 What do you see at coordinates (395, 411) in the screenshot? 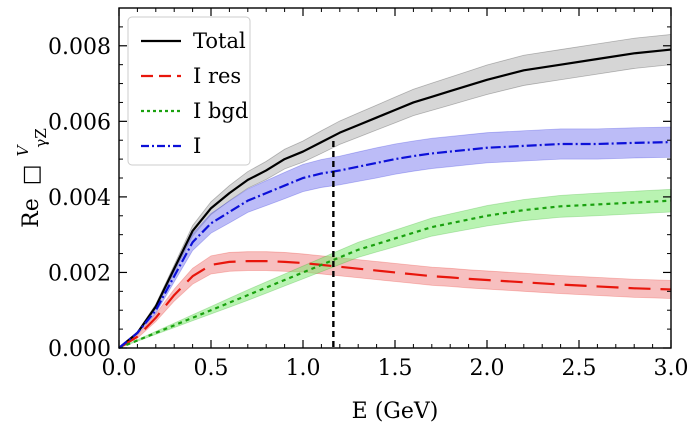
I see `x-axis-label: E (GeV)` at bounding box center [395, 411].